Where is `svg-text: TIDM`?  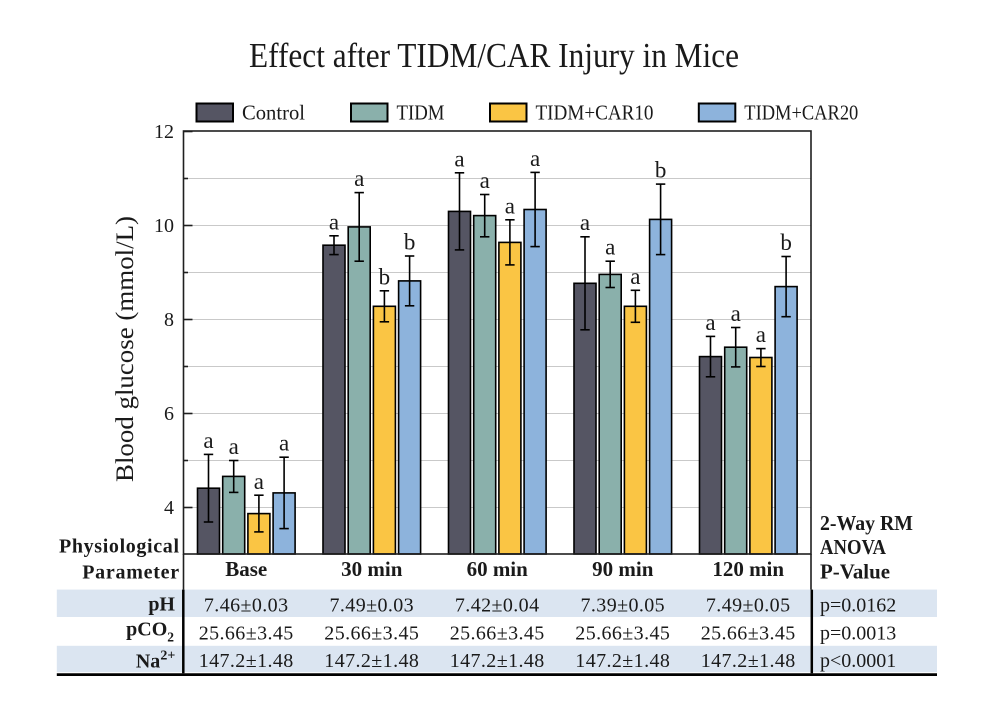
svg-text: TIDM is located at coordinates (421, 113).